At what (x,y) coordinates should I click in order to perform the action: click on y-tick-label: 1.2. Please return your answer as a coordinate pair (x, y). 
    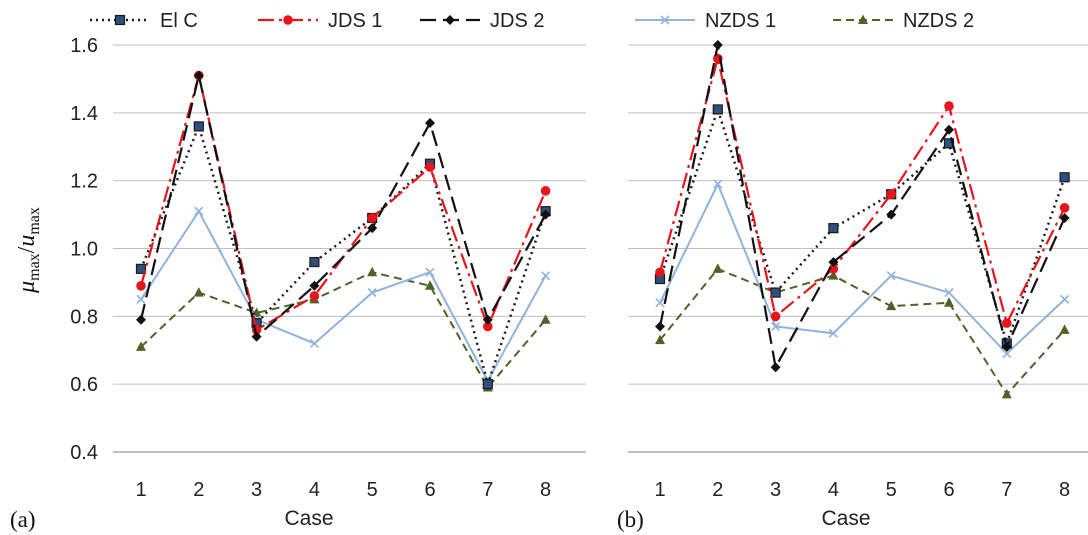
    Looking at the image, I should click on (84, 182).